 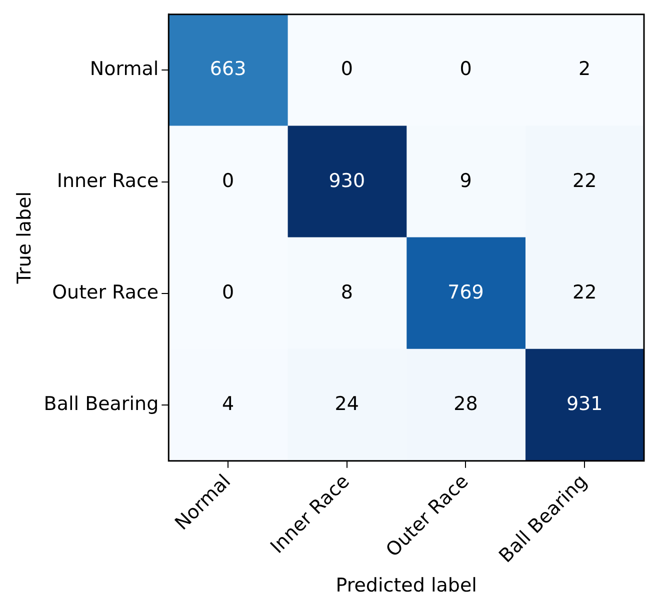 What do you see at coordinates (406, 585) in the screenshot?
I see `x-axis-title: Predicted label` at bounding box center [406, 585].